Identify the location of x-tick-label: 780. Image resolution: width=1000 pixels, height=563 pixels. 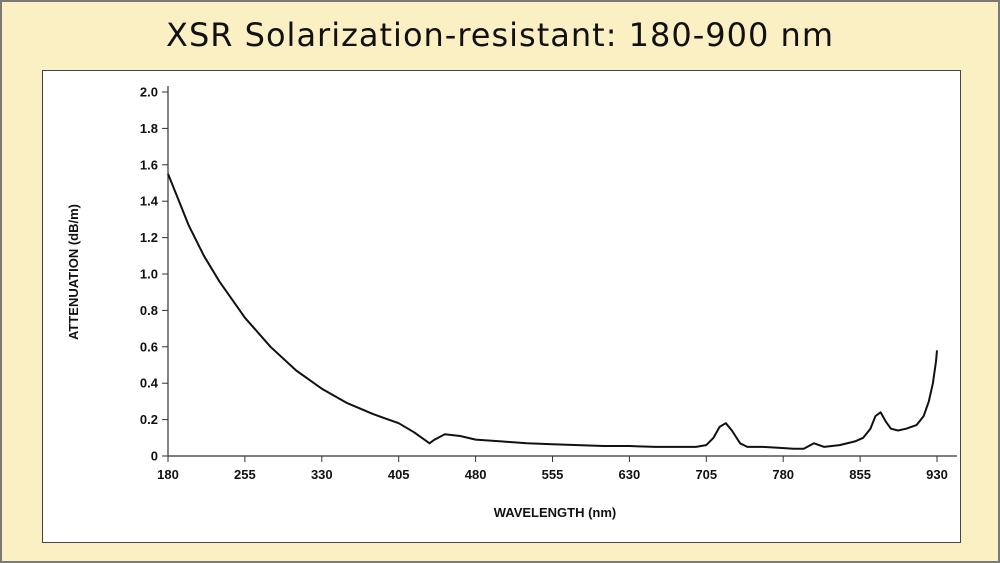
(783, 474).